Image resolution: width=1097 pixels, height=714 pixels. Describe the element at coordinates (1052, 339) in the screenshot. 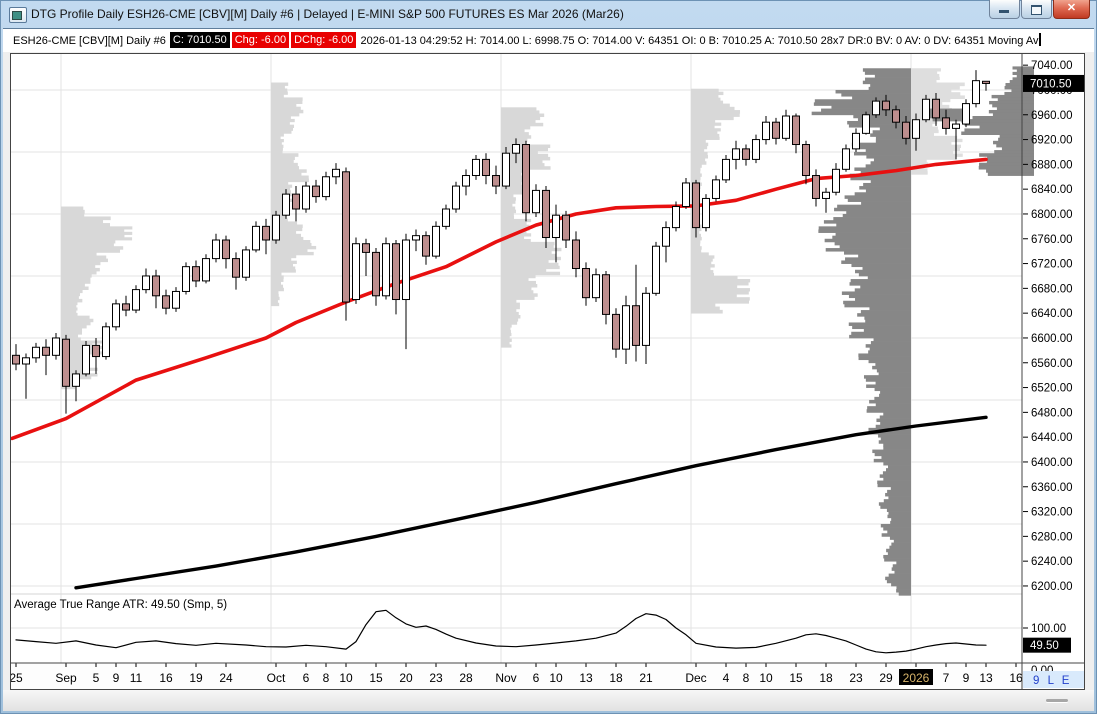

I see `svg-text: 6600.00` at that location.